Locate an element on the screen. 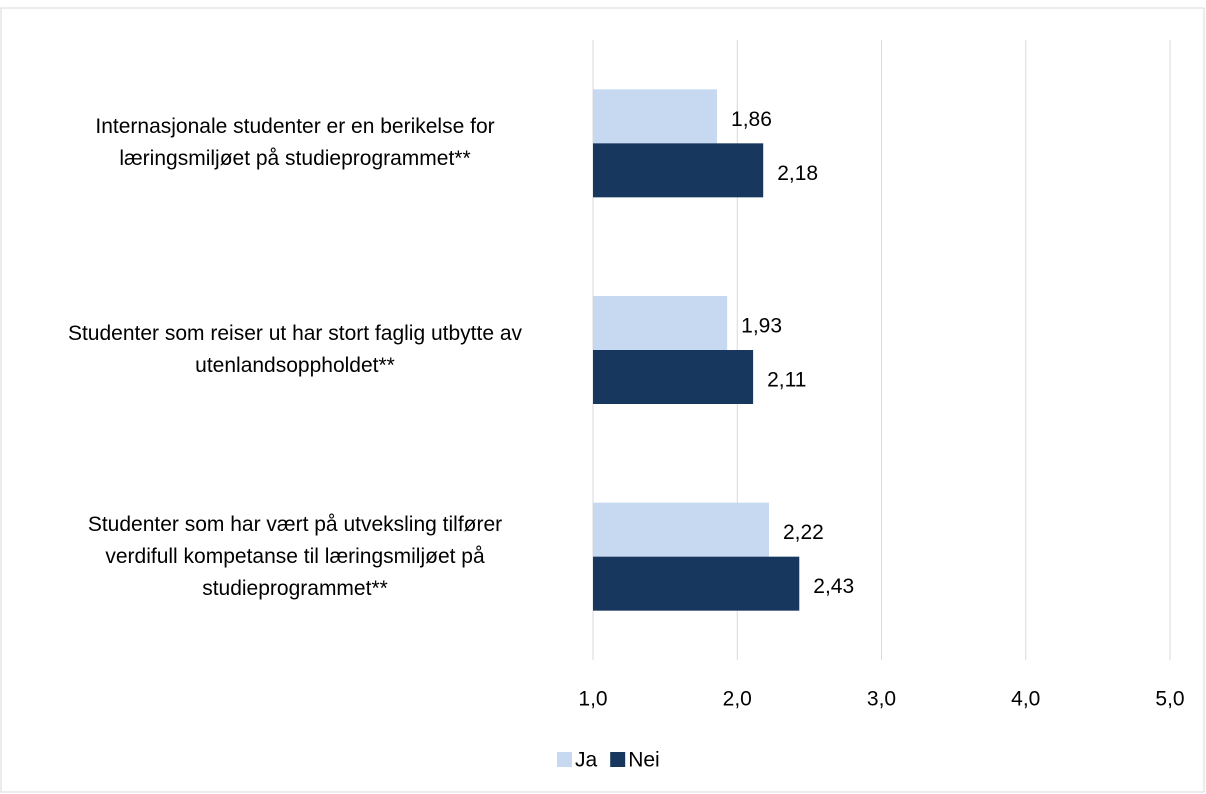 The image size is (1206, 794). x-tick-label: 3,0 is located at coordinates (881, 699).